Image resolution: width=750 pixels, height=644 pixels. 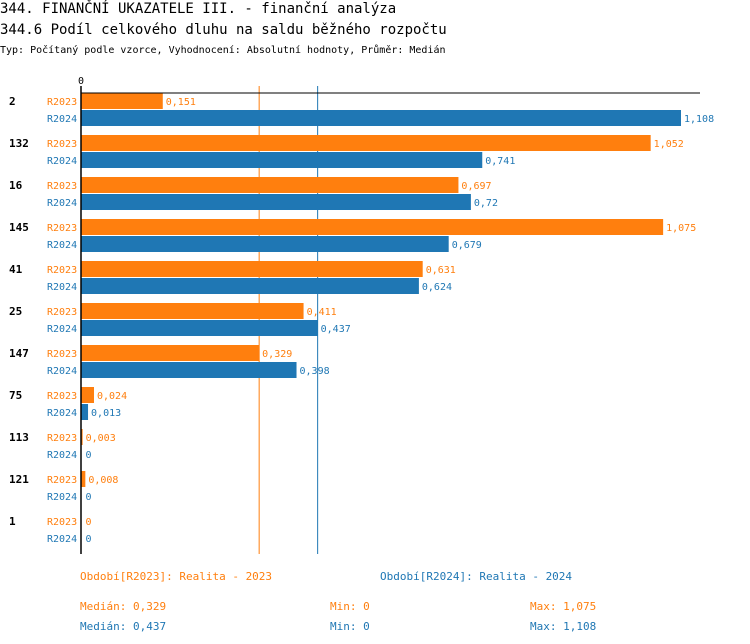 What do you see at coordinates (467, 245) in the screenshot?
I see `data-label: 0,679` at bounding box center [467, 245].